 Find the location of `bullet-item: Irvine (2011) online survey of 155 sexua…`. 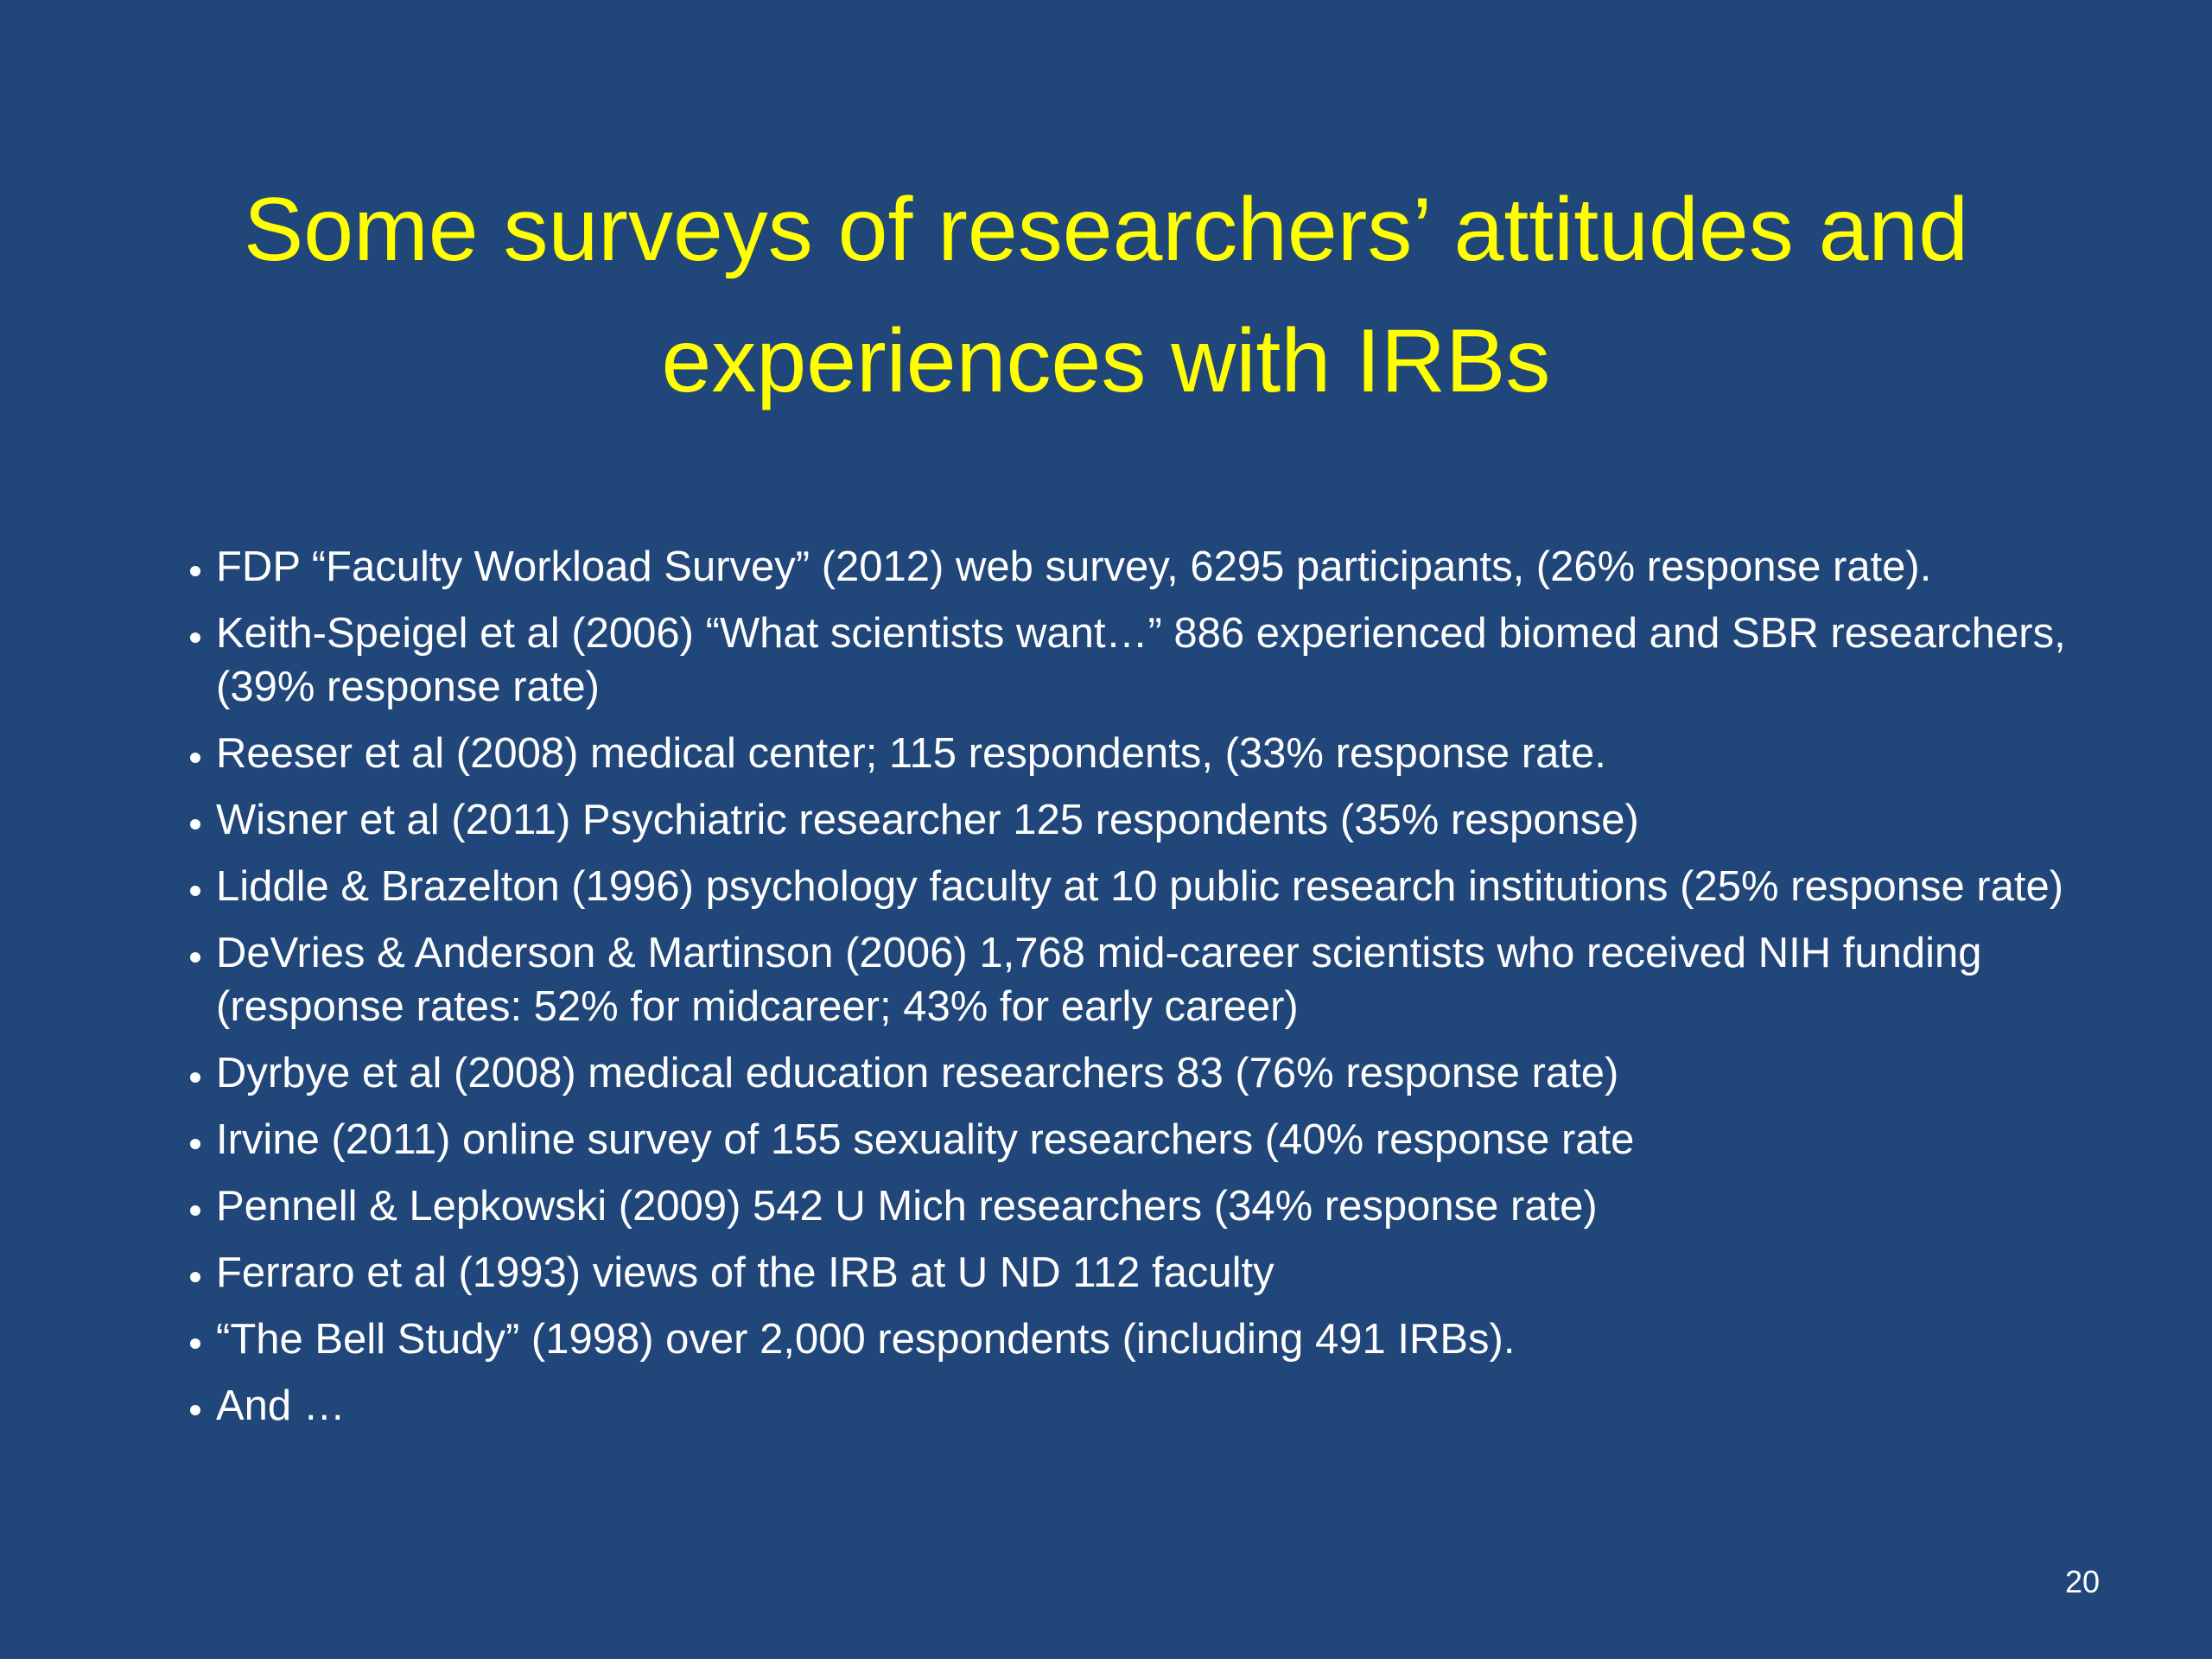

bullet-item: Irvine (2011) online survey of 155 sexua… is located at coordinates (1162, 1139).